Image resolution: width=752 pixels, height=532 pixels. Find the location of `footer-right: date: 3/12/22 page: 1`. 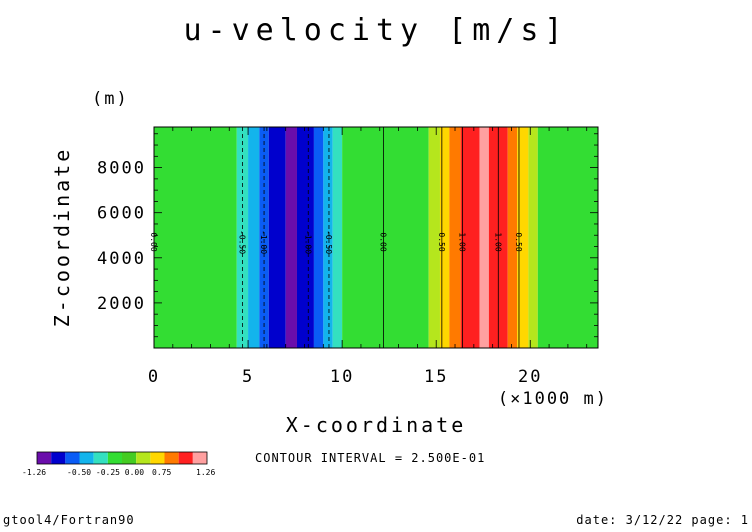

footer-right: date: 3/12/22 page: 1 is located at coordinates (662, 520).